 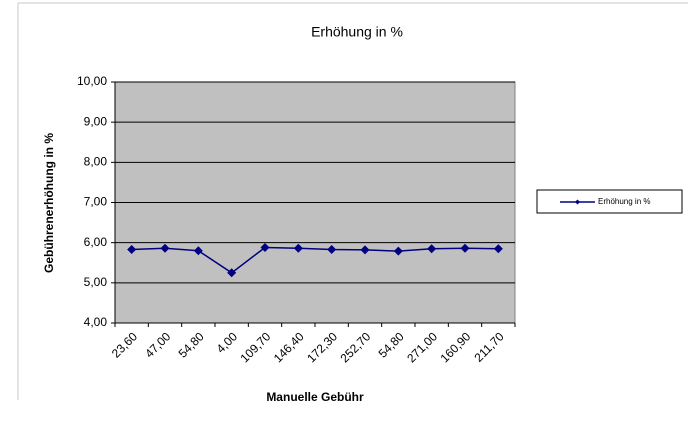 What do you see at coordinates (157, 344) in the screenshot?
I see `x-tick-label: 47,00` at bounding box center [157, 344].